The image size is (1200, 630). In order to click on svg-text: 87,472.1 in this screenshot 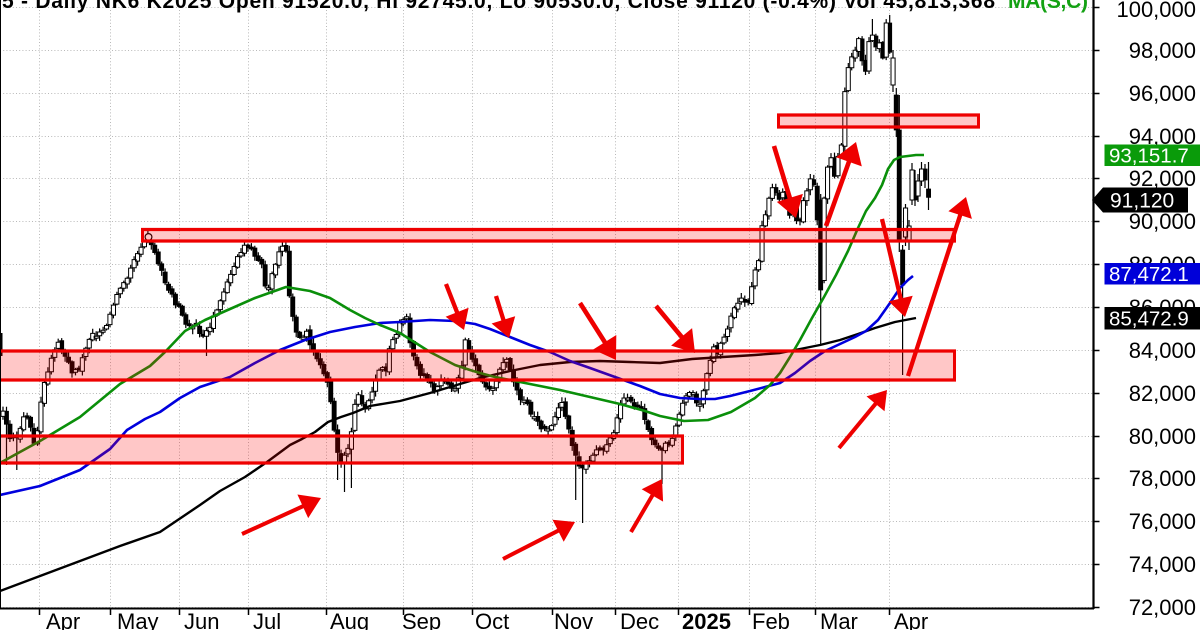, I will do `click(1149, 274)`.